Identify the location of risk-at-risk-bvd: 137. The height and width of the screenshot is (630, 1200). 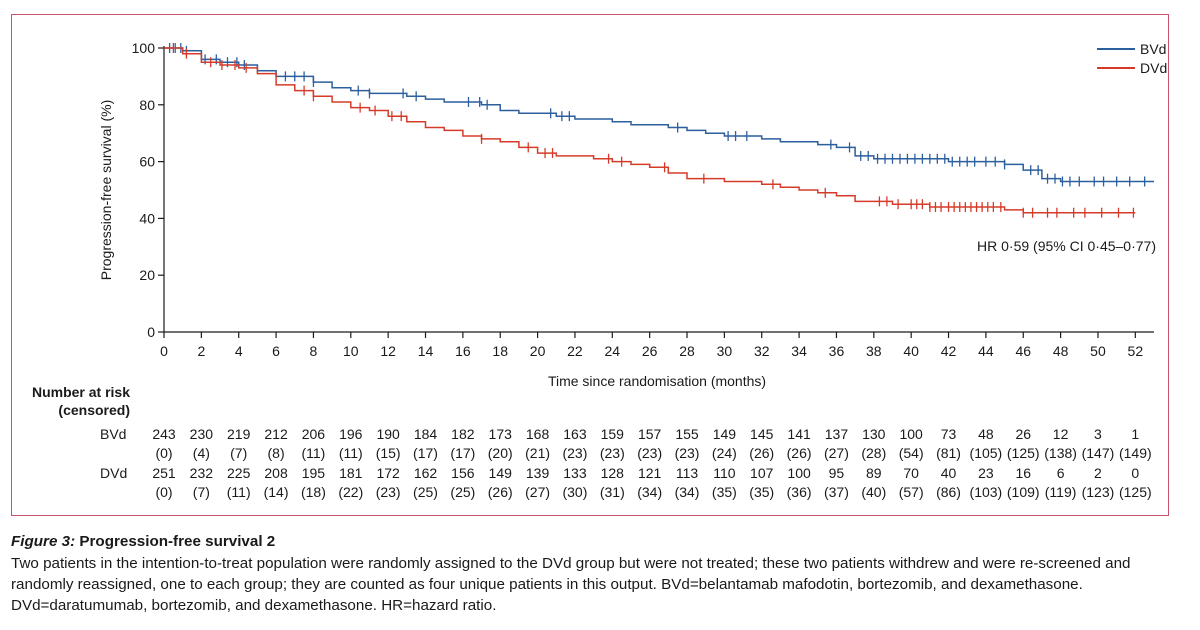
(836, 434).